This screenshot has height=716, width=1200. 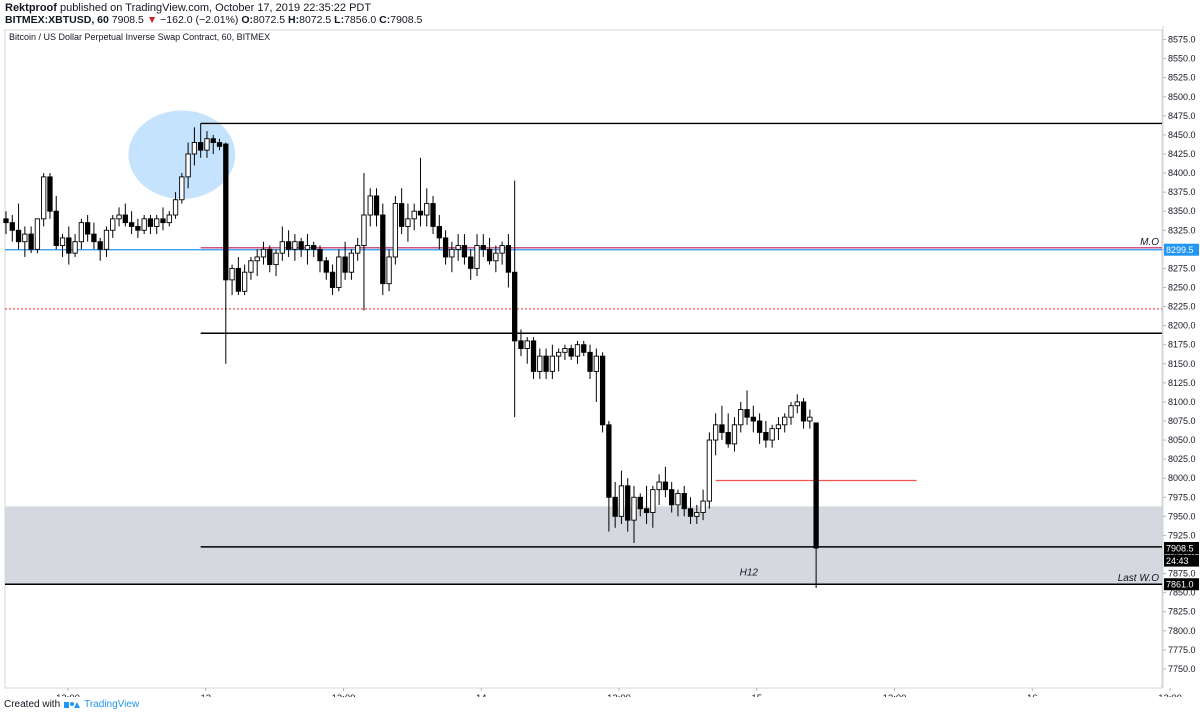 What do you see at coordinates (1182, 574) in the screenshot?
I see `price-tick-label: 7875.0` at bounding box center [1182, 574].